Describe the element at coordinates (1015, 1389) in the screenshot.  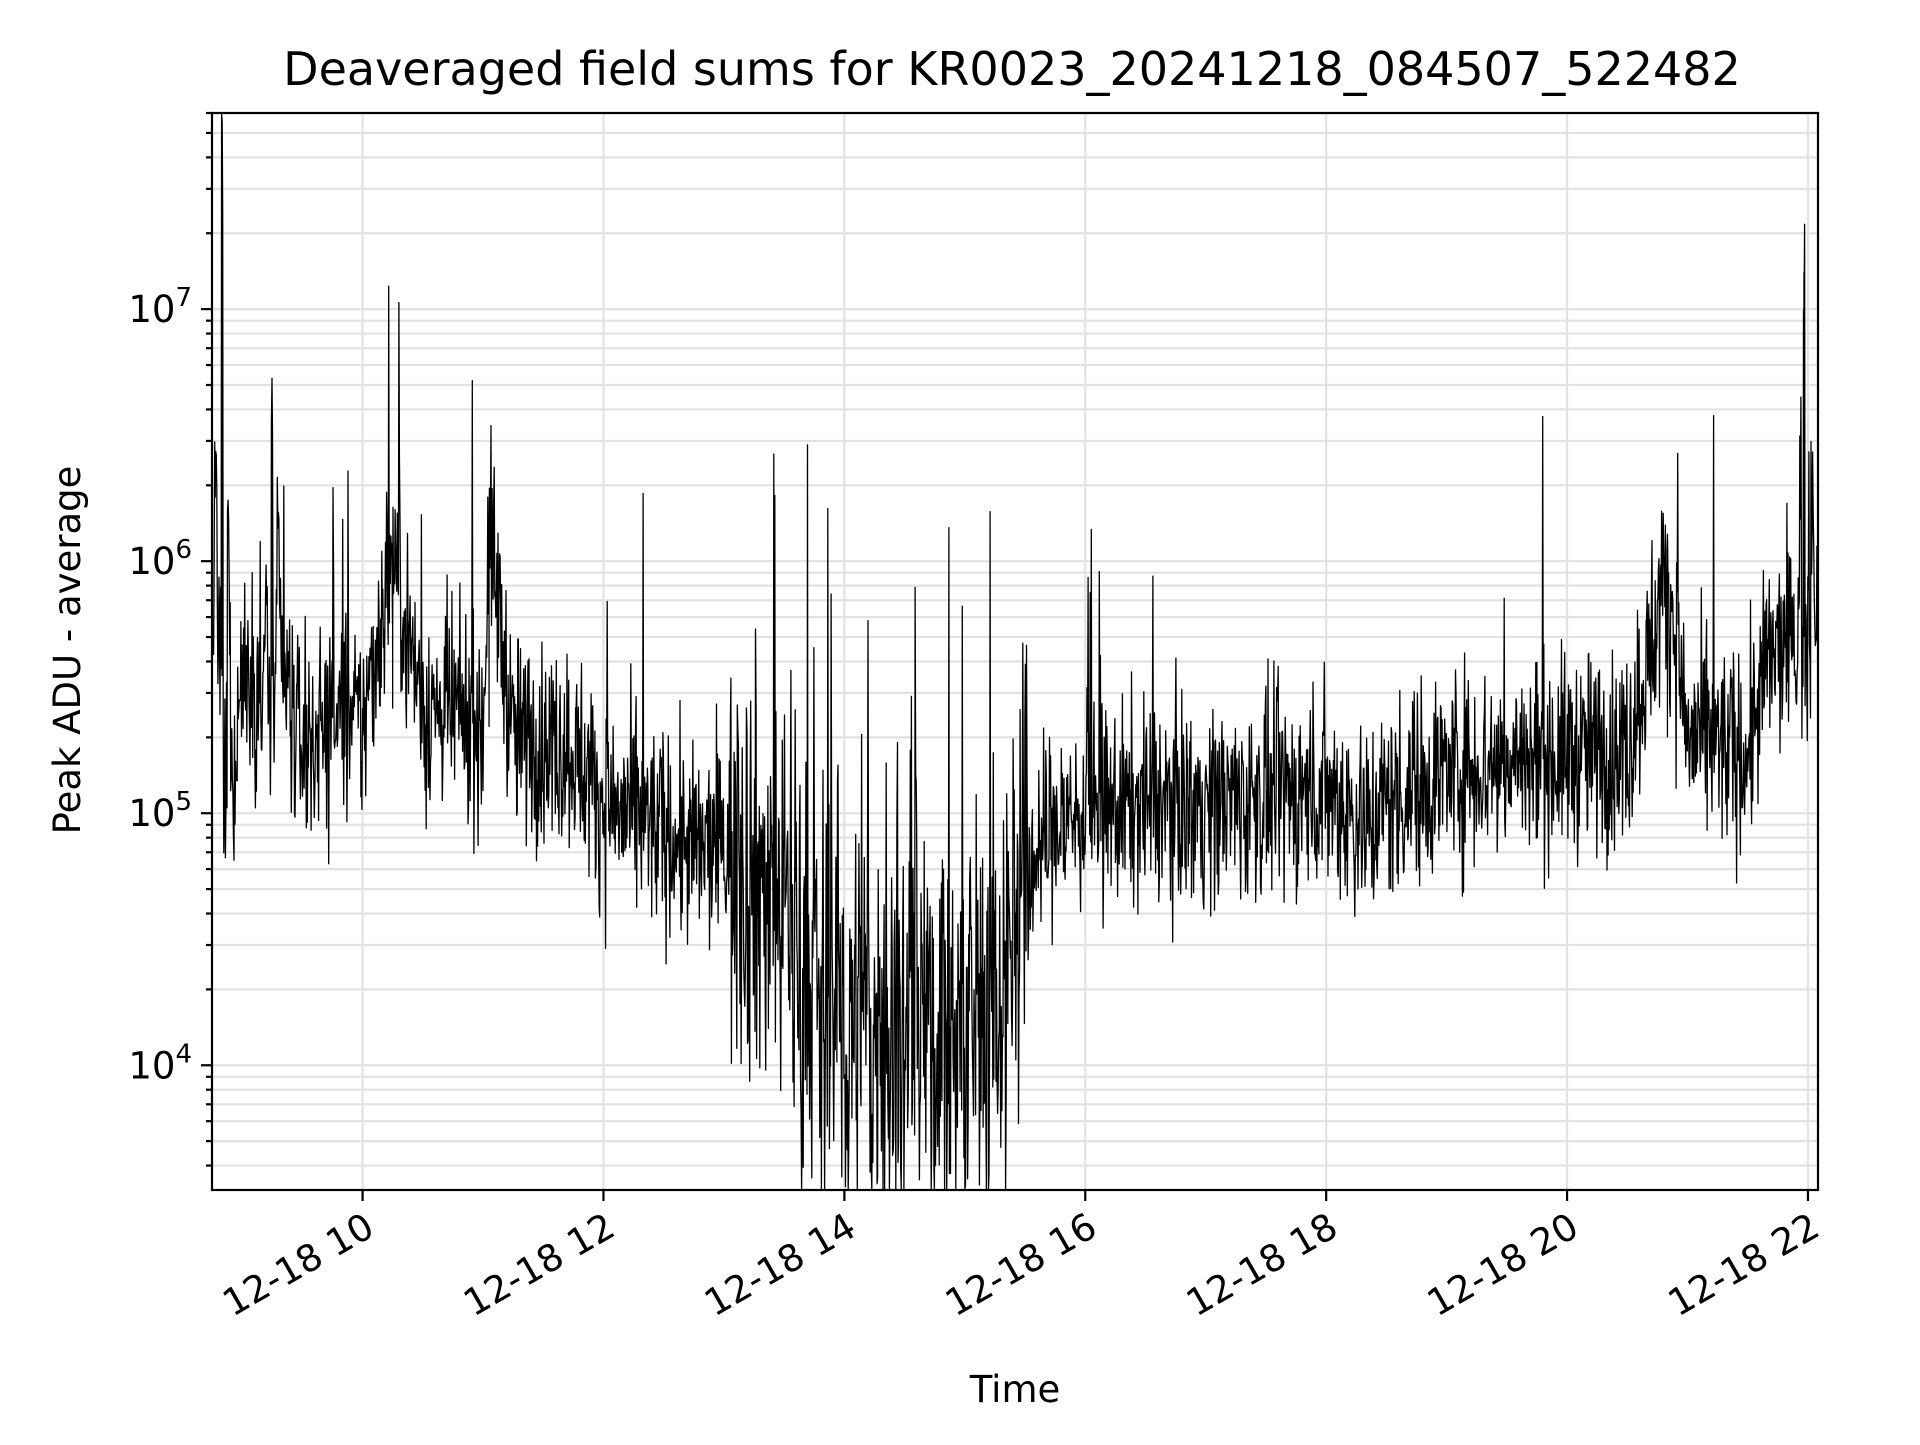
I see `x-axis-label: Time` at that location.